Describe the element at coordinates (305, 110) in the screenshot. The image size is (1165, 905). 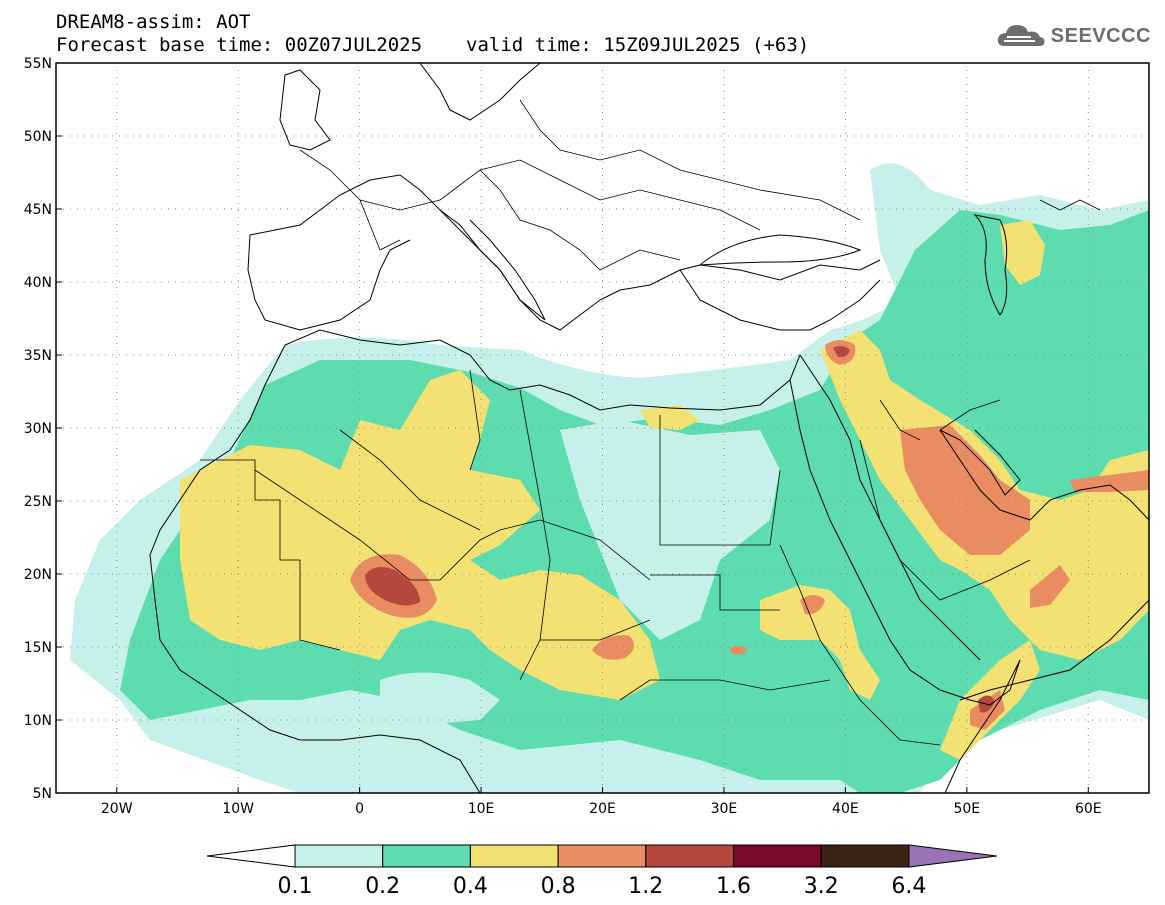
I see `coastline-uk` at that location.